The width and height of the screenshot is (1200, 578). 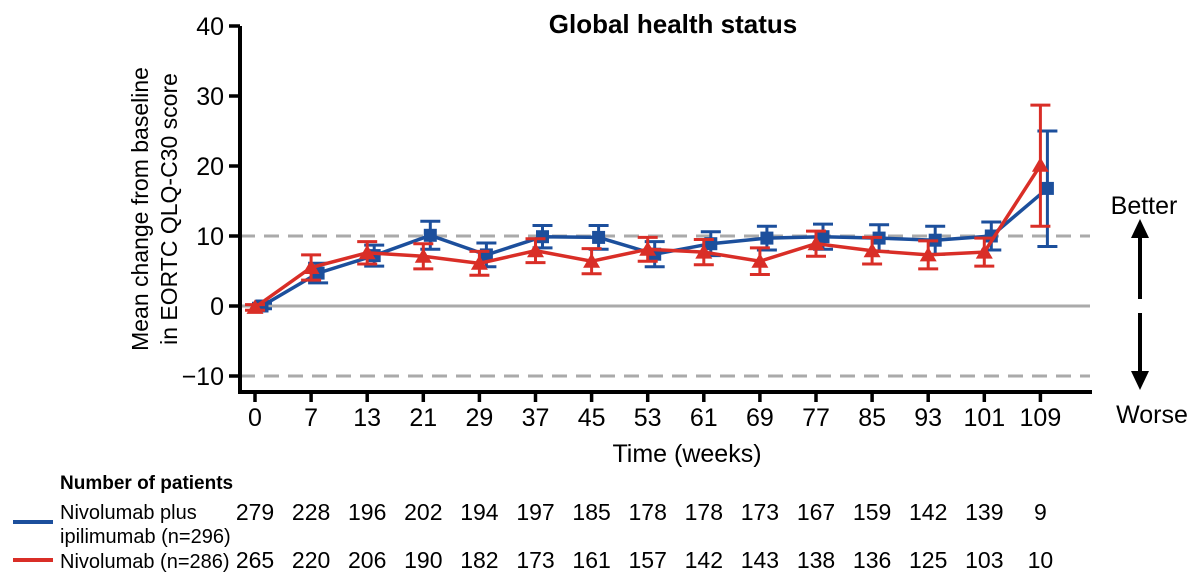 I want to click on patient-count: 143, so click(x=760, y=560).